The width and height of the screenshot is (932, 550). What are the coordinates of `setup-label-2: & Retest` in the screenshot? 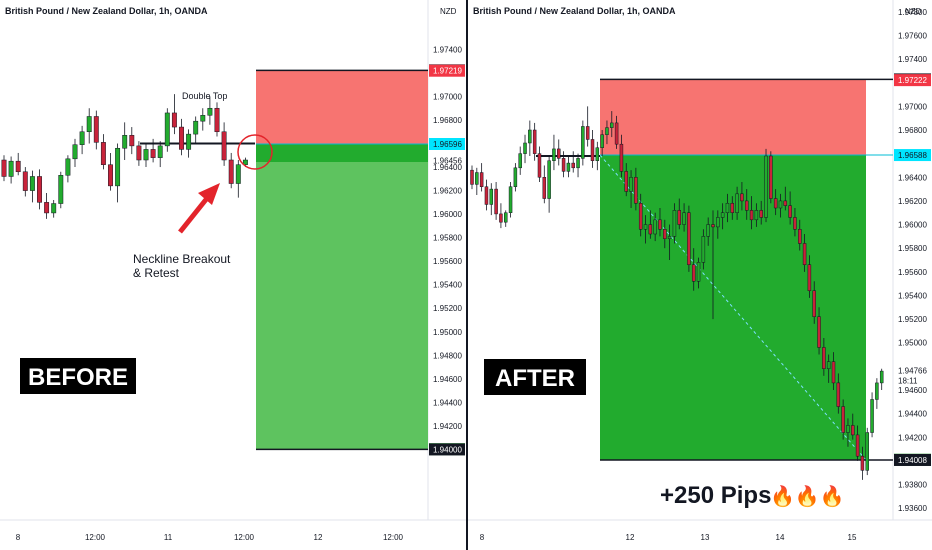 It's located at (156, 273).